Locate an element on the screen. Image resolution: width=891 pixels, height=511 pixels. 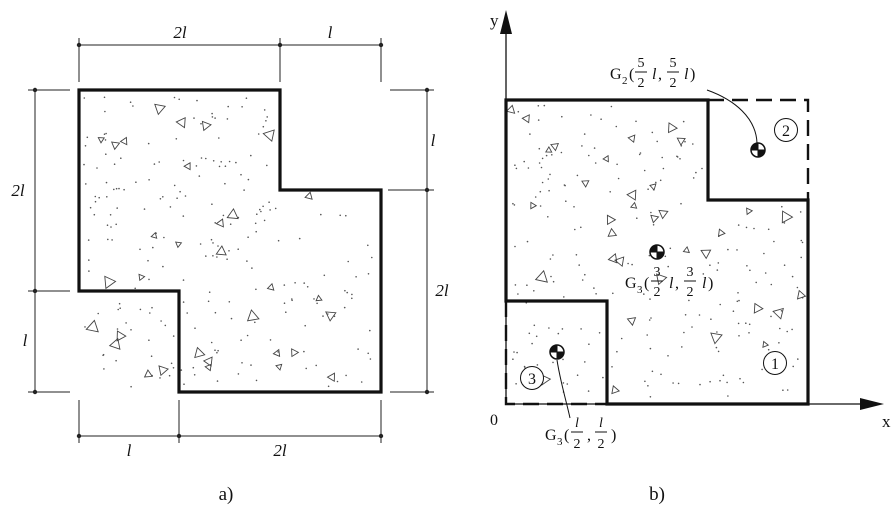
region-label-1: 1 is located at coordinates (775, 363).